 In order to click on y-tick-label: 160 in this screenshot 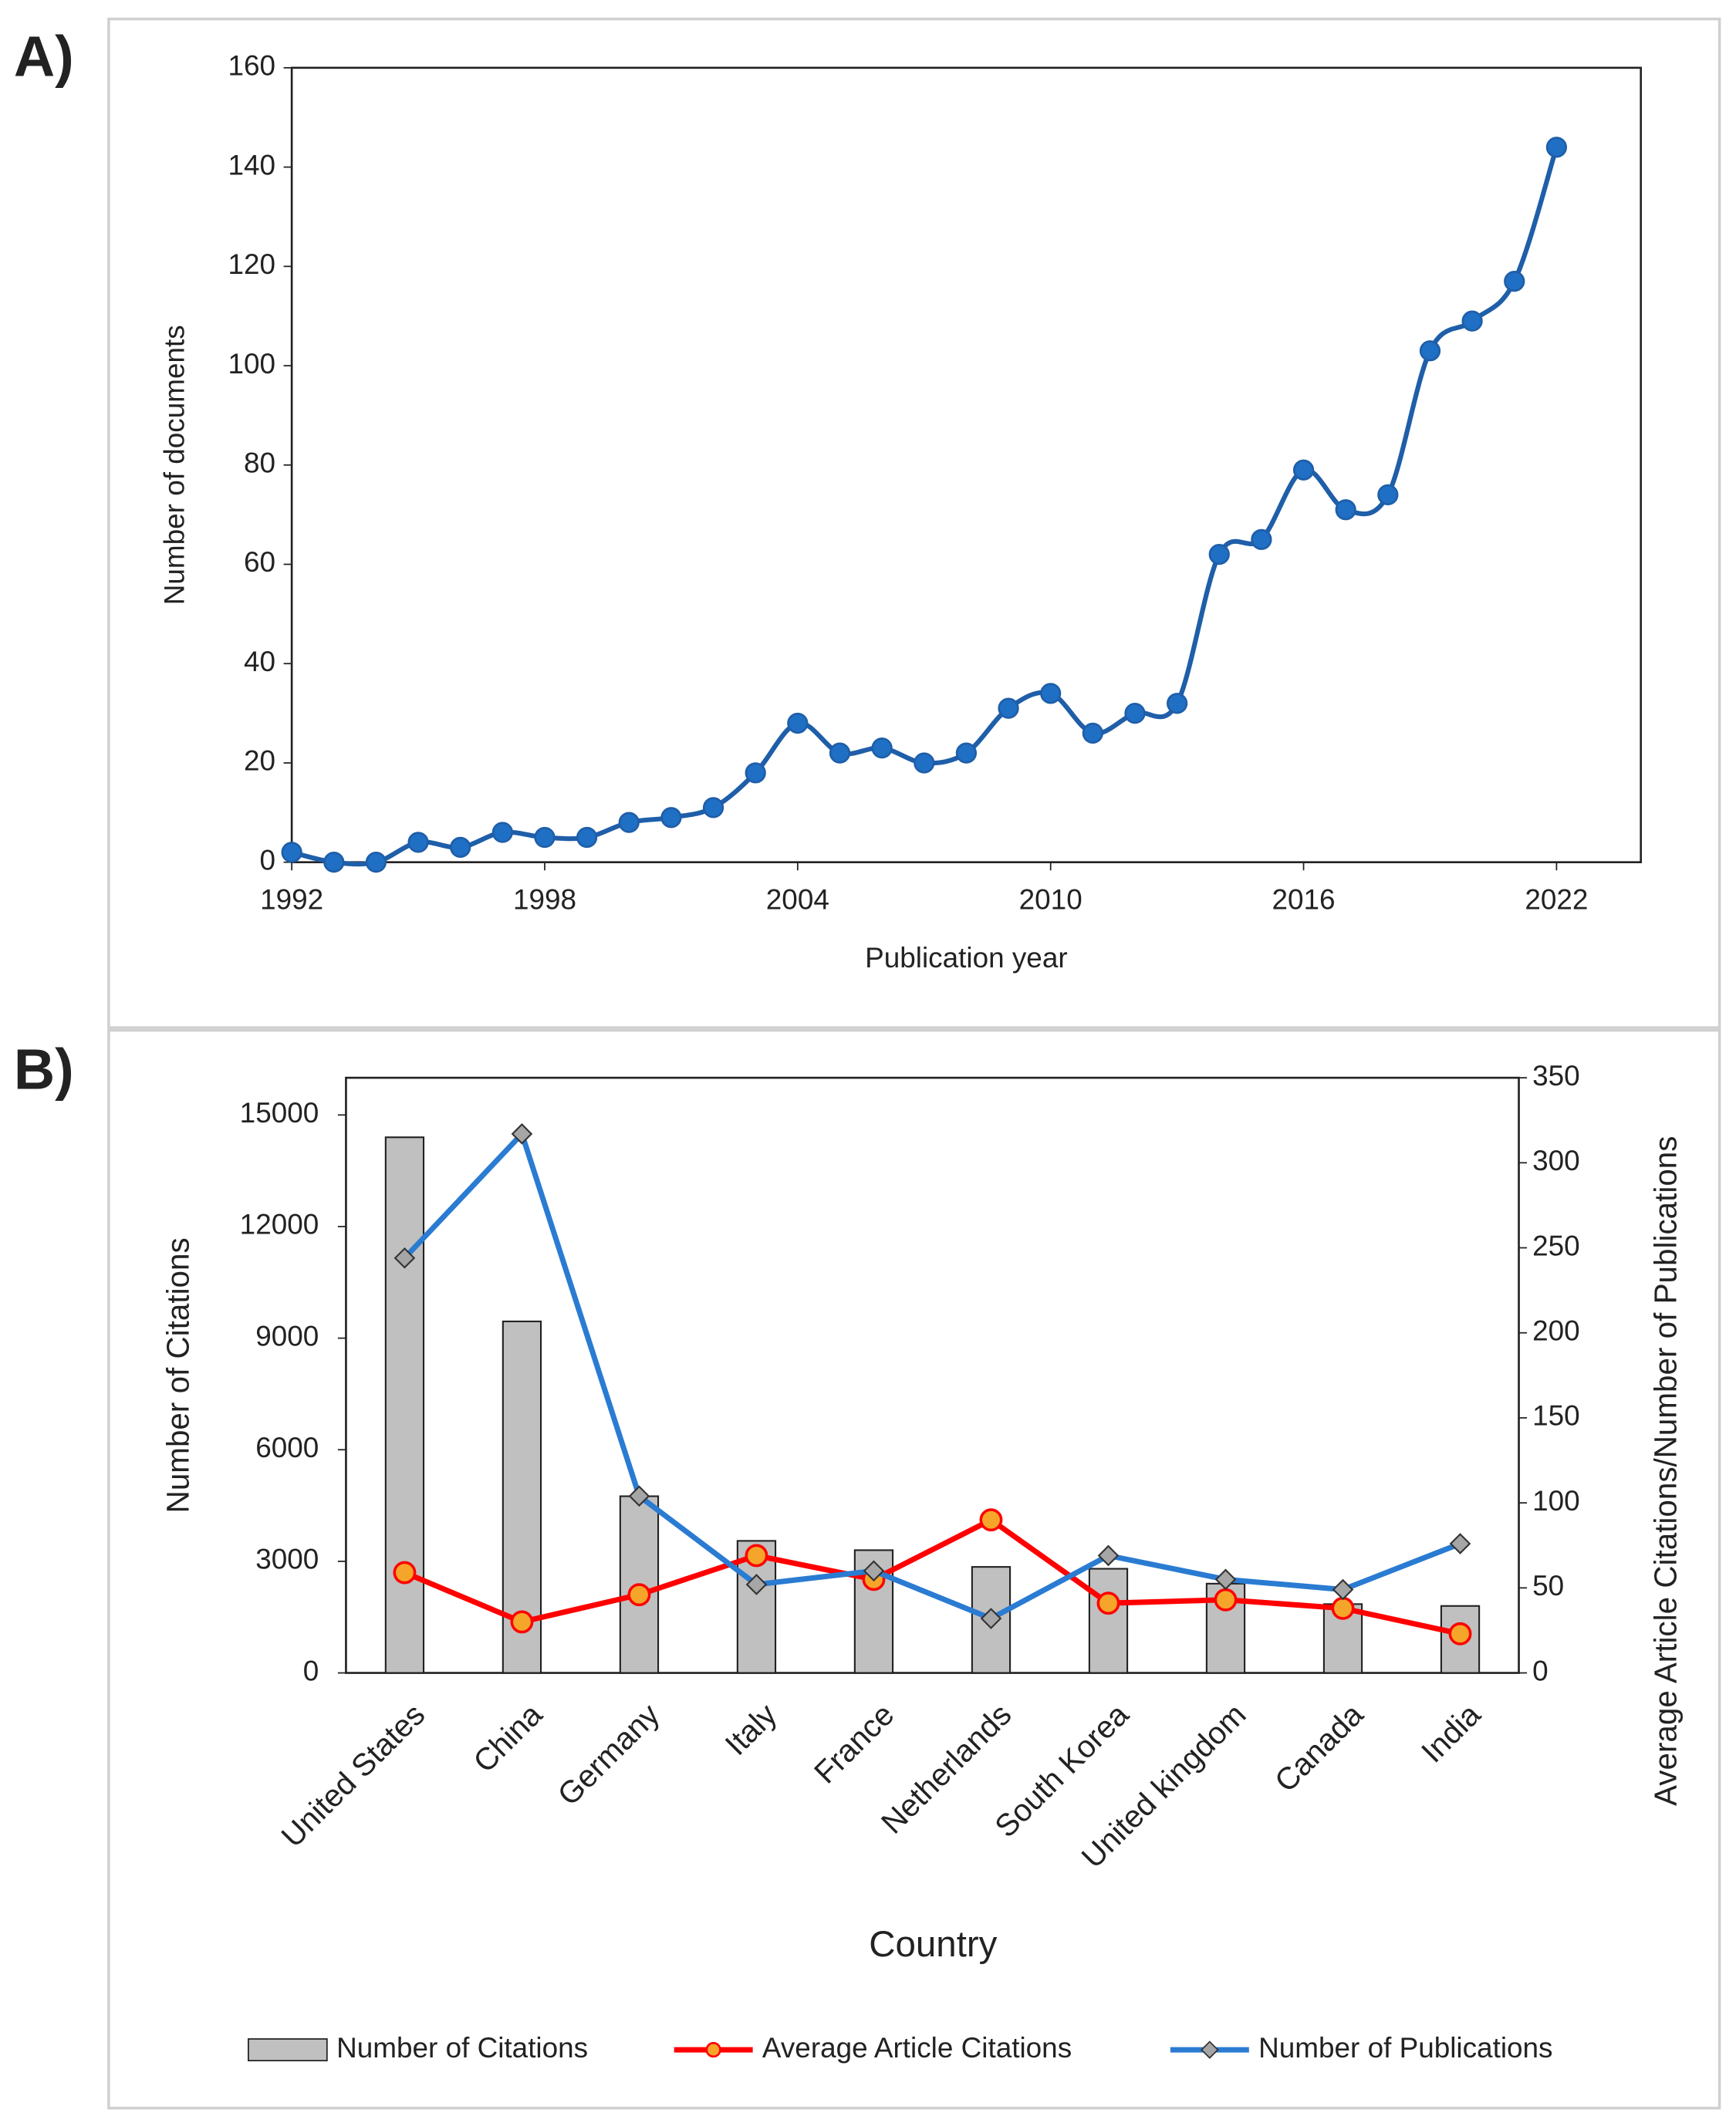, I will do `click(251, 66)`.